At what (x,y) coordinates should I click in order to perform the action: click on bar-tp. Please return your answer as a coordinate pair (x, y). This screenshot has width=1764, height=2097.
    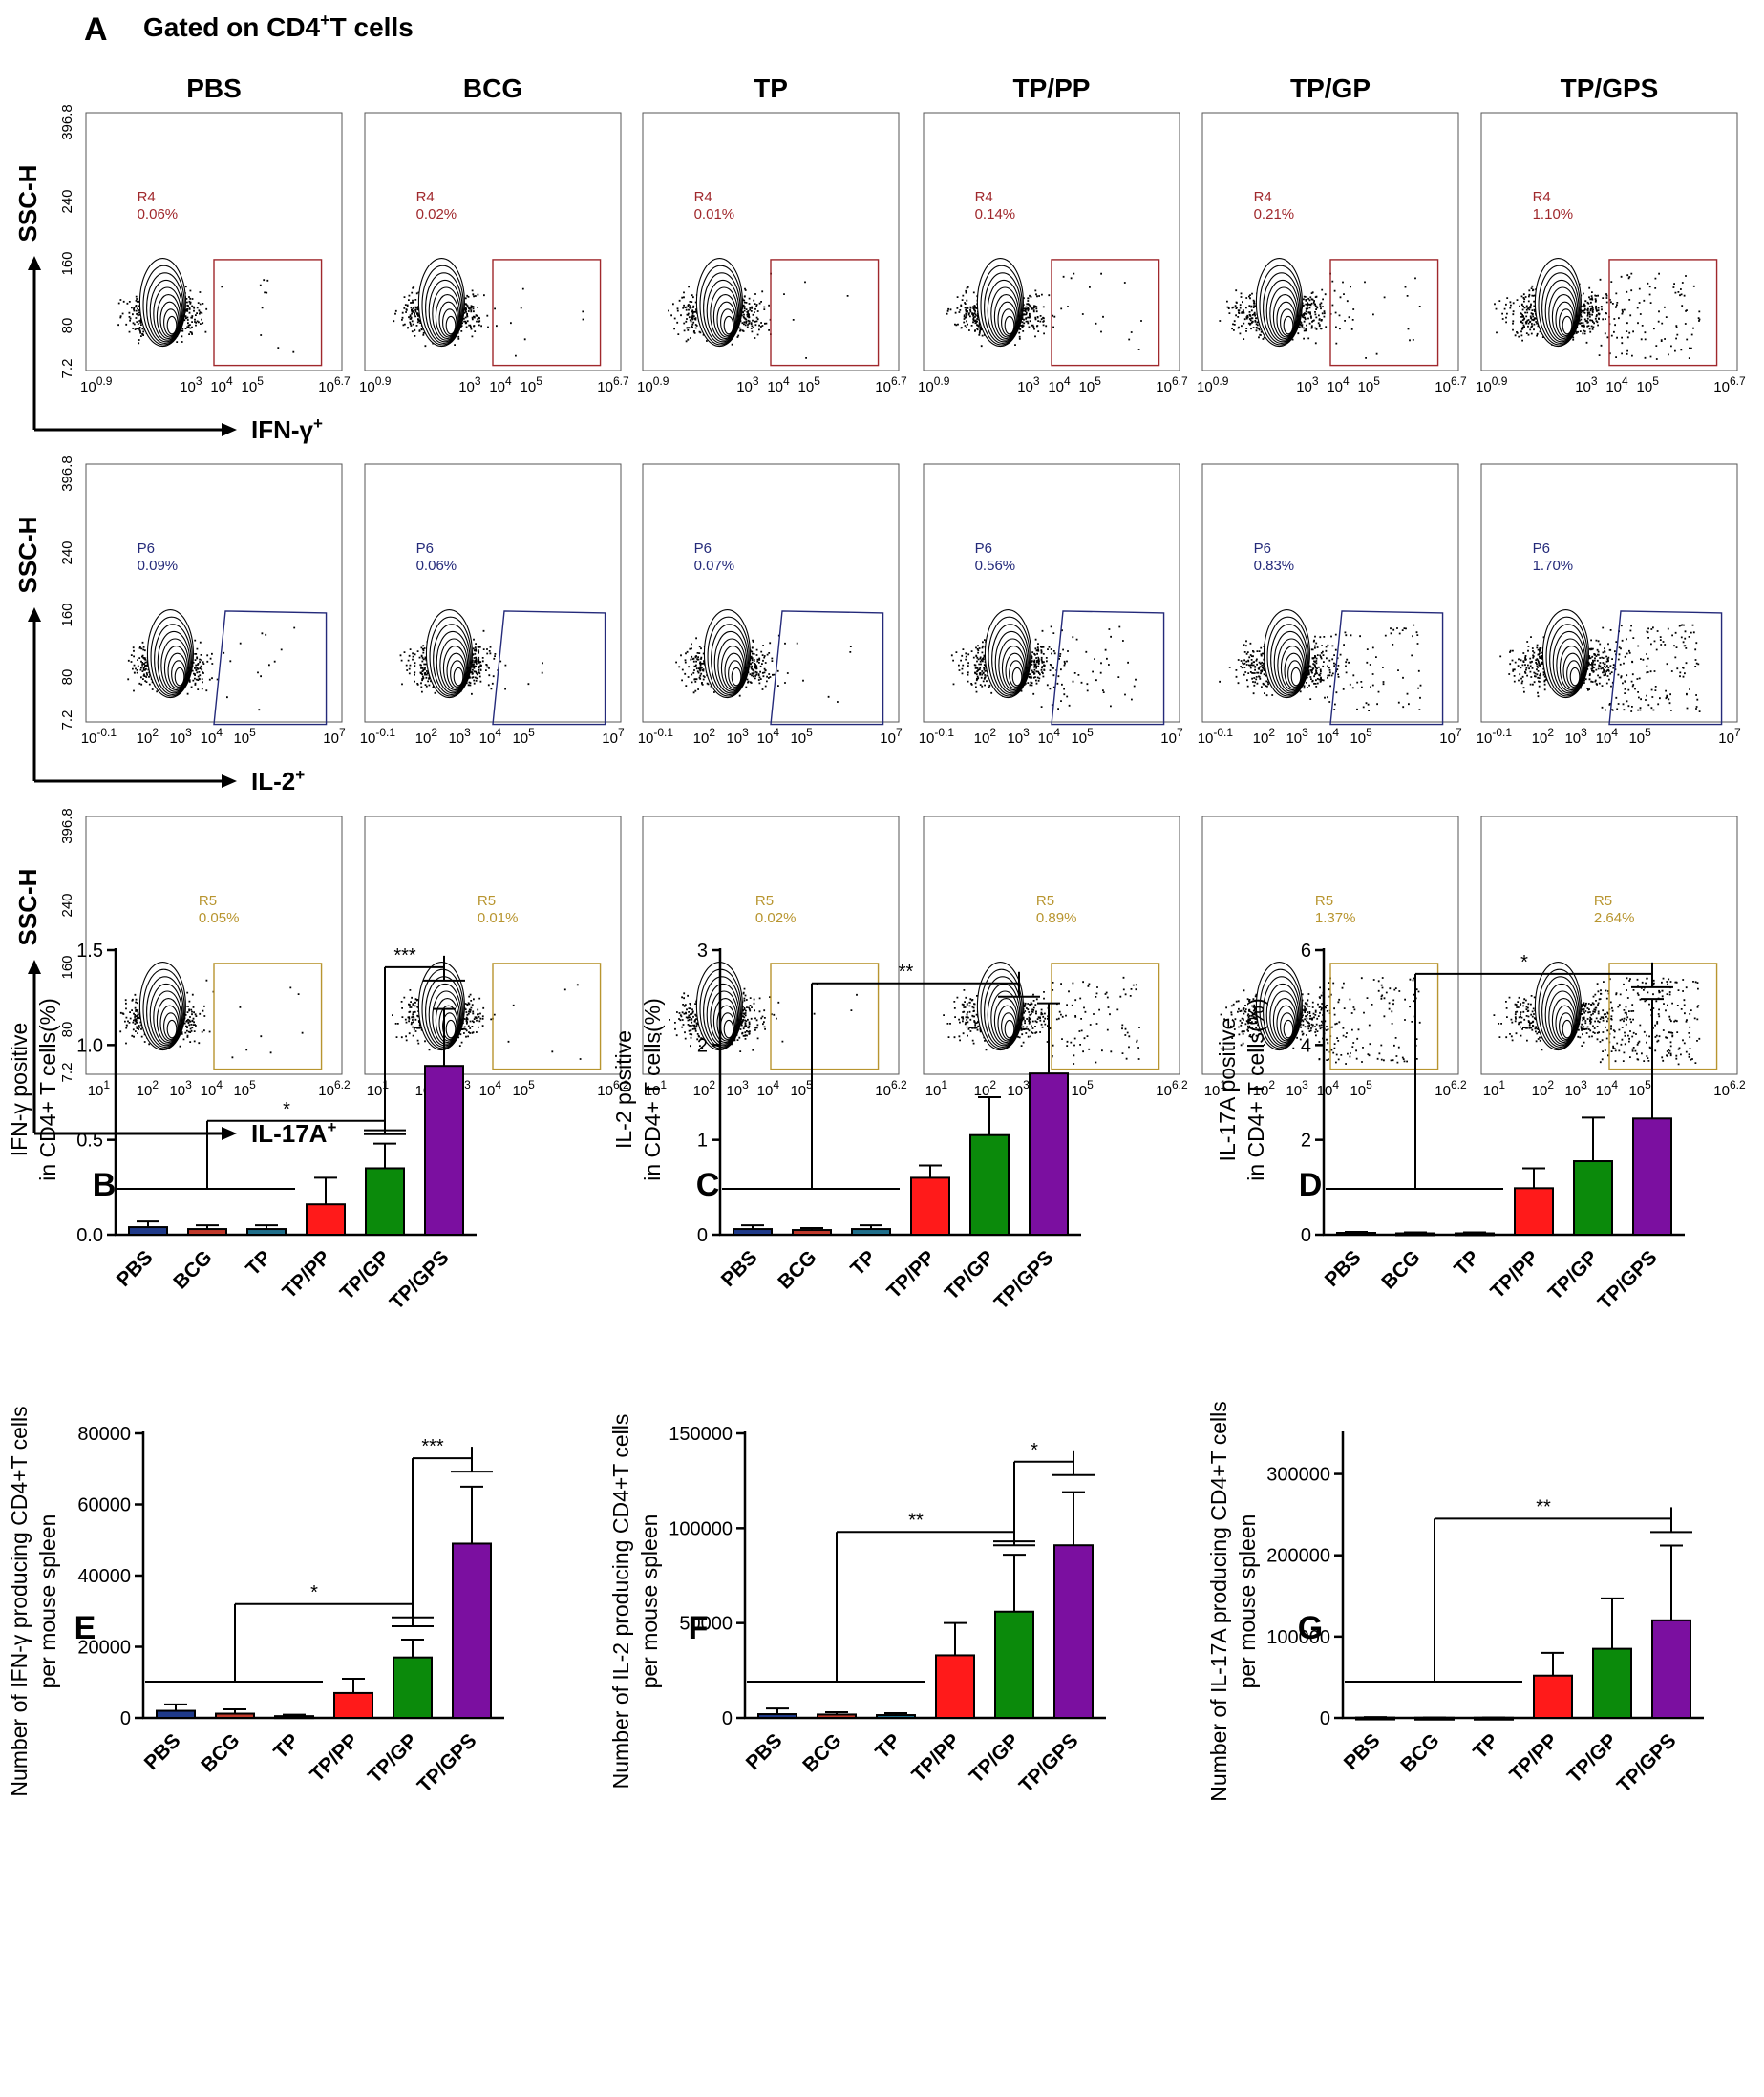
    Looking at the image, I should click on (896, 1717).